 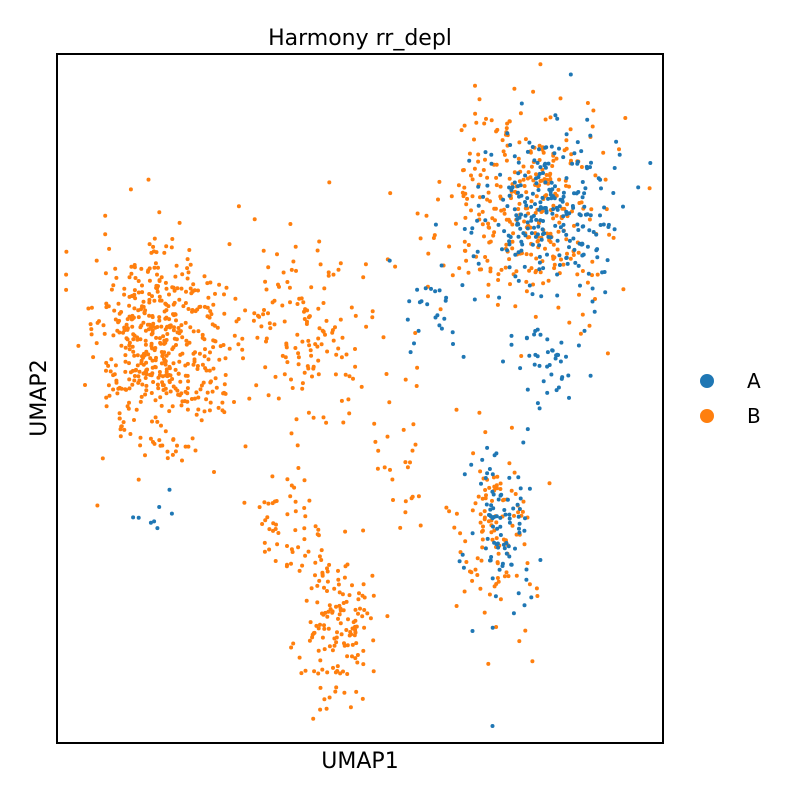 What do you see at coordinates (360, 38) in the screenshot?
I see `chart-title: Harmony rr_depl` at bounding box center [360, 38].